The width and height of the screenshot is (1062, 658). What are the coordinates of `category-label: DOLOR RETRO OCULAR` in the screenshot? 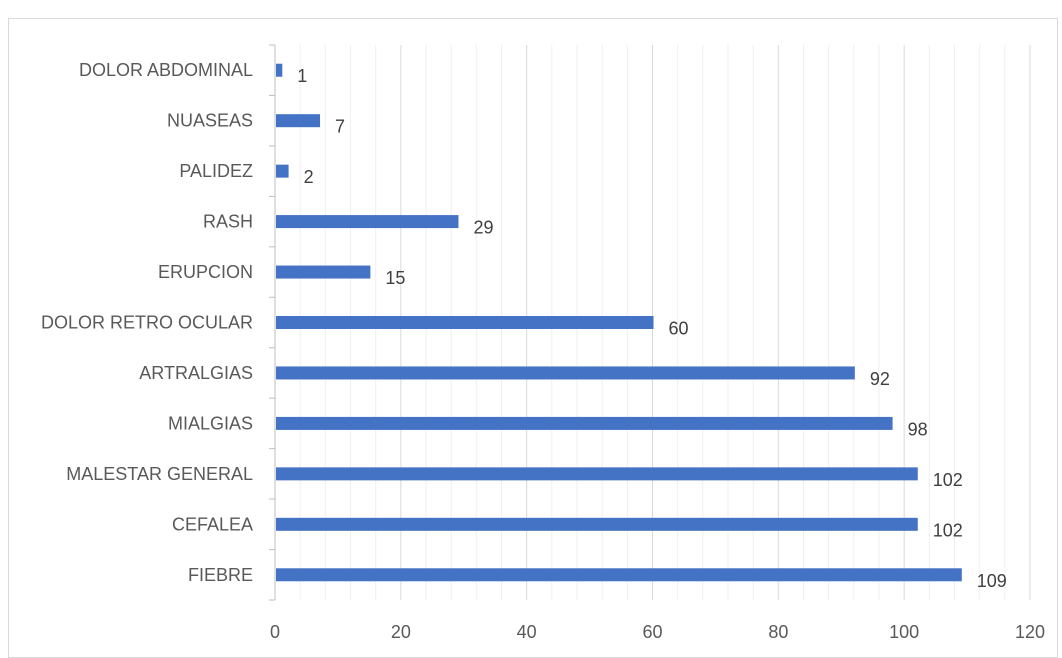 It's located at (147, 323).